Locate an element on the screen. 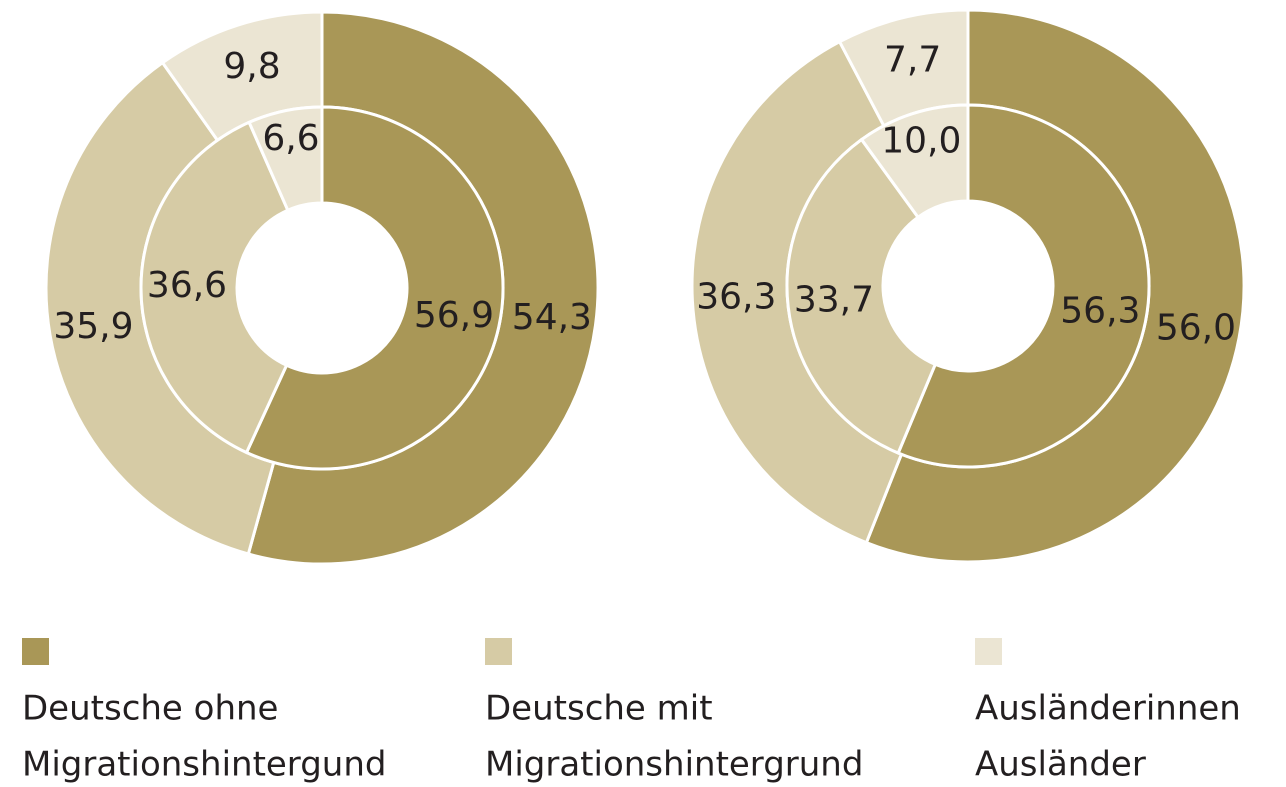 The height and width of the screenshot is (787, 1286). legend-label: Migrationshintergund is located at coordinates (204, 765).